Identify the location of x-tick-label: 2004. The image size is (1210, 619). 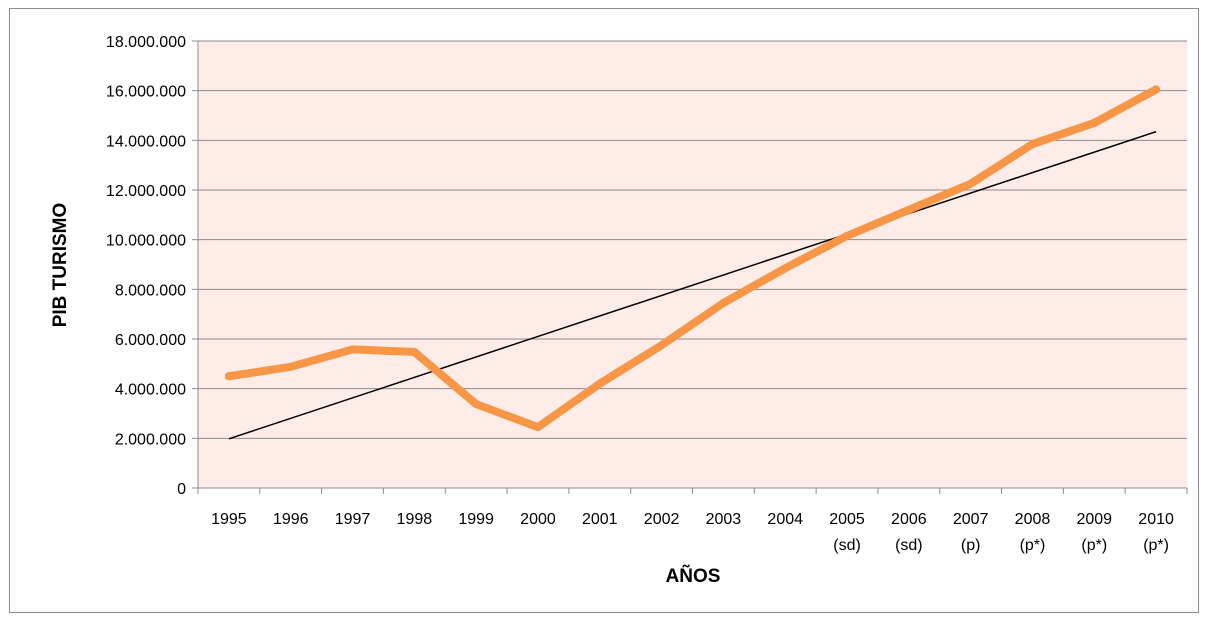
(785, 519).